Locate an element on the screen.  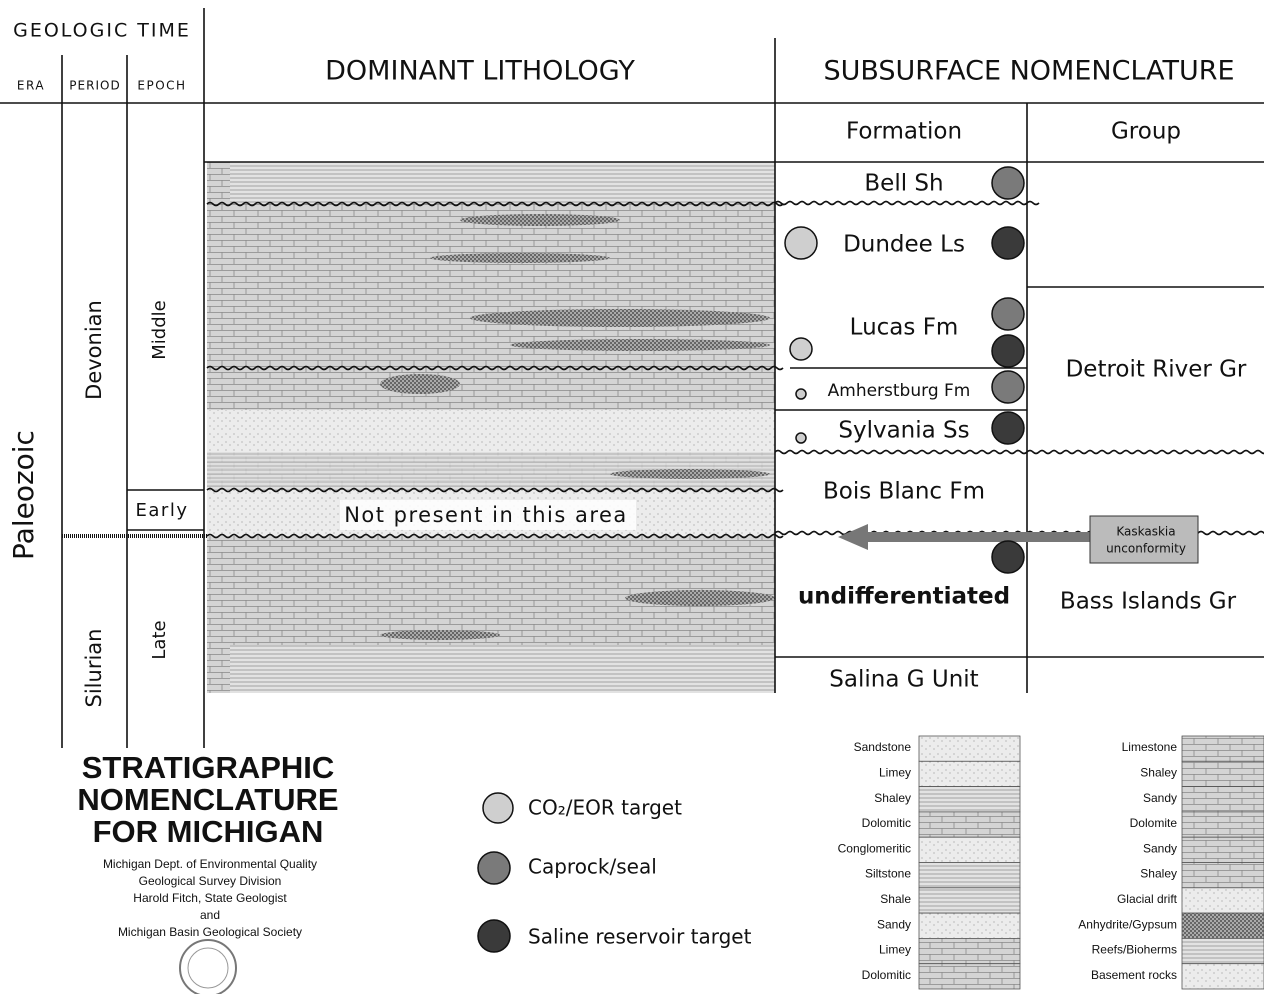
legend-label: Dolomite is located at coordinates (1154, 823).